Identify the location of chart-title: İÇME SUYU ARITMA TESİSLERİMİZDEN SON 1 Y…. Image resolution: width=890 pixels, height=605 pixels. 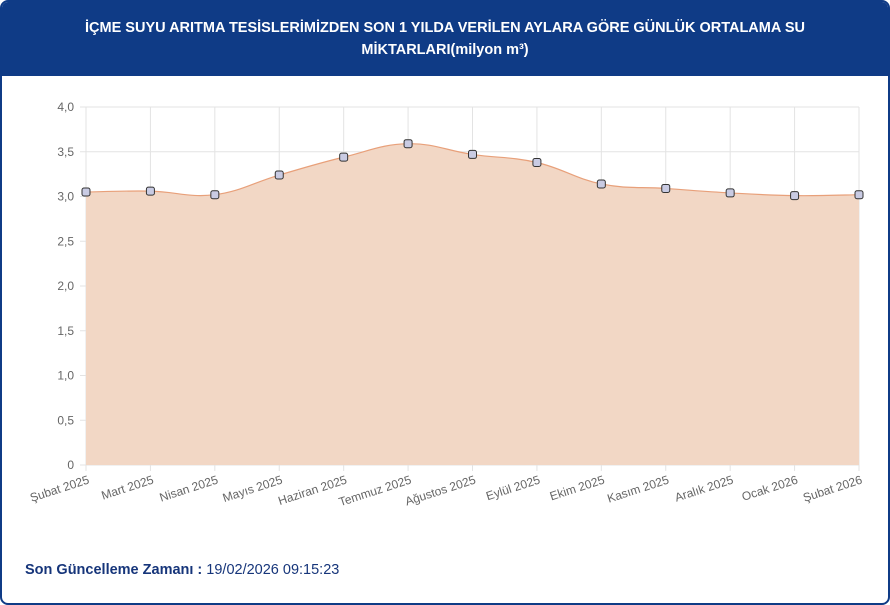
(445, 39).